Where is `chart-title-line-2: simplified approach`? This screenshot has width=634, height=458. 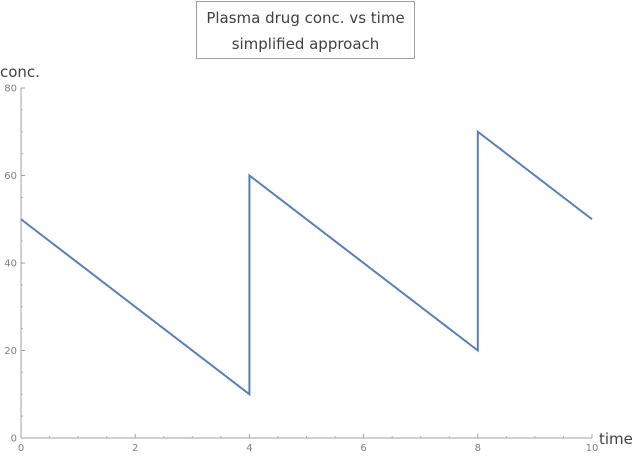
chart-title-line-2: simplified approach is located at coordinates (306, 44).